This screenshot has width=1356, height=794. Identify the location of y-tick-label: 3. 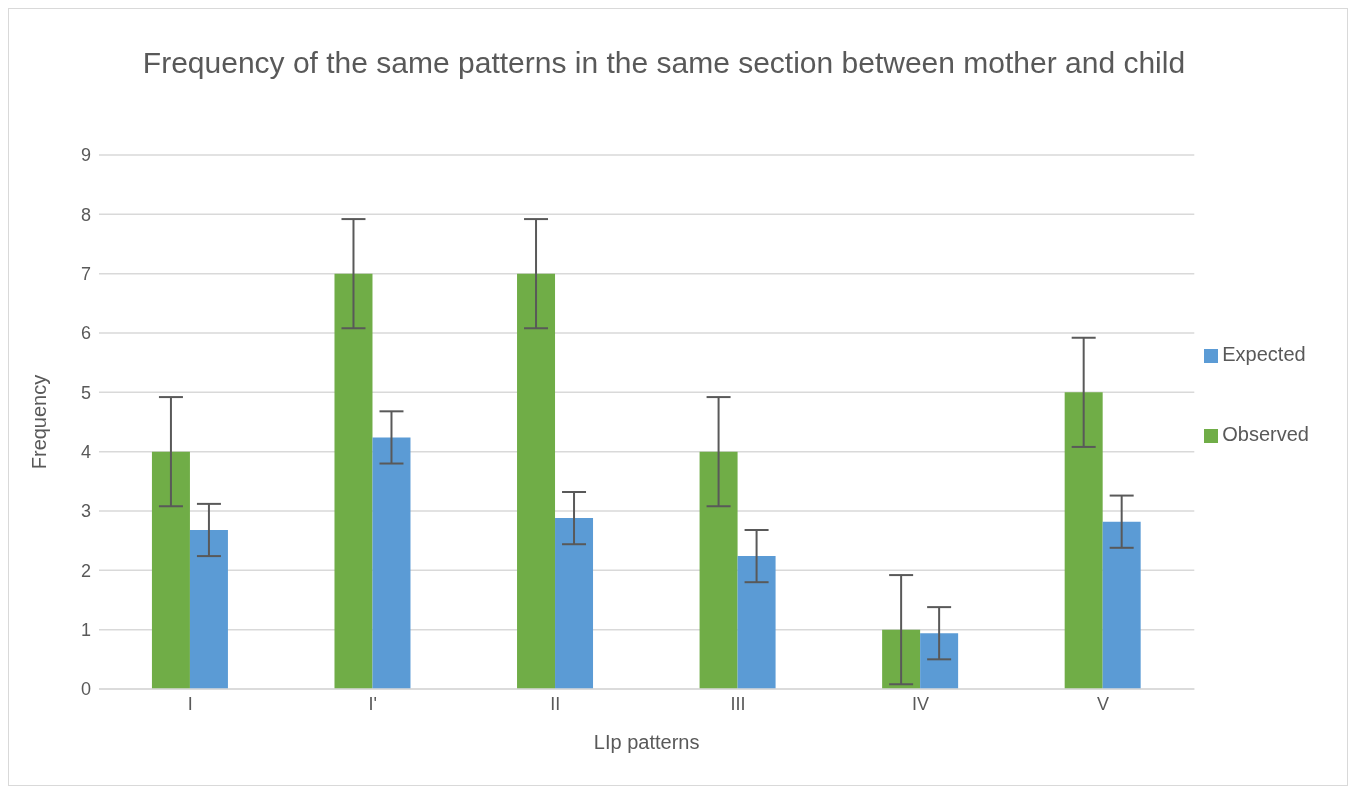
(85, 511).